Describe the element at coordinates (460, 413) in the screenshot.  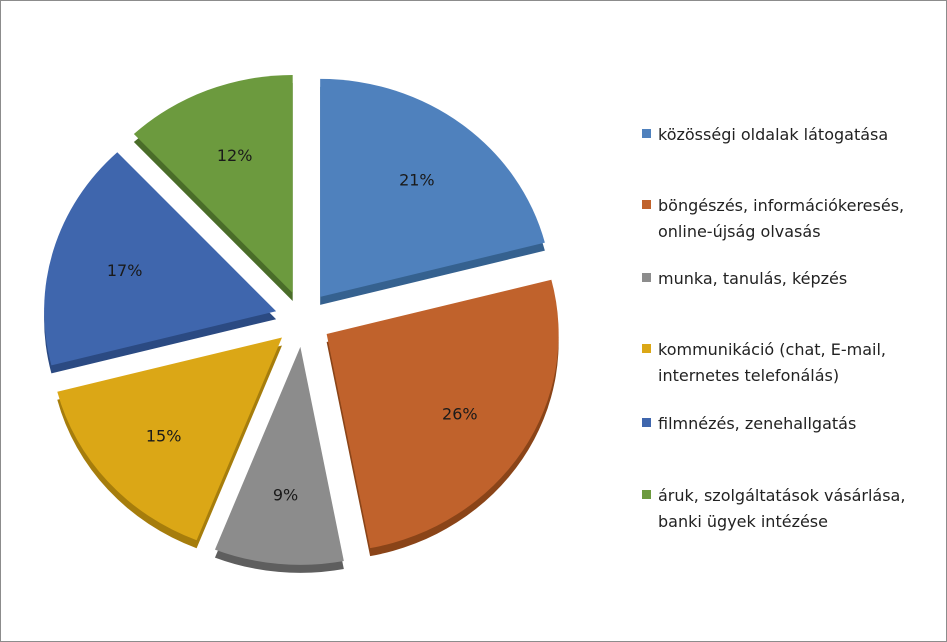
I see `data-label-2: 26%` at that location.